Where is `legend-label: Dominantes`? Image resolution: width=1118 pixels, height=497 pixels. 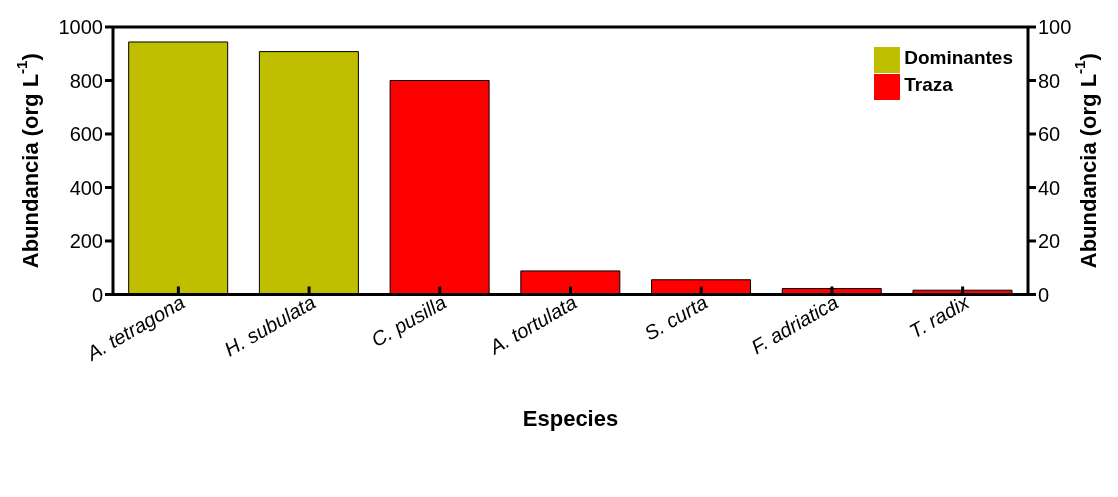
legend-label: Dominantes is located at coordinates (958, 57).